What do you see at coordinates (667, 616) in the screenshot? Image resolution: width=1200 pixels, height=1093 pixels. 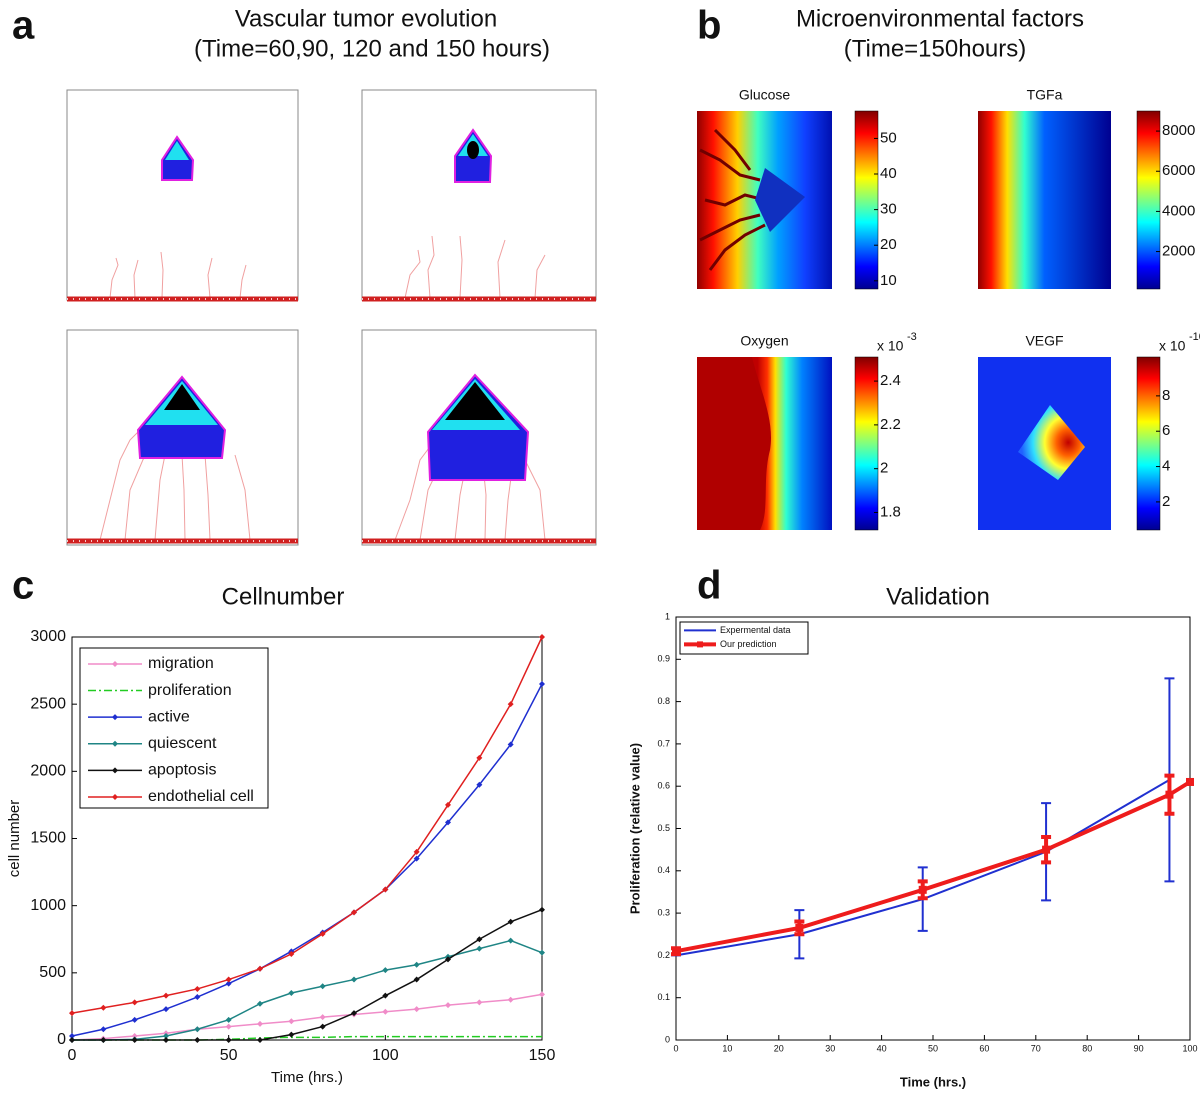 I see `y-tick-label: 1` at bounding box center [667, 616].